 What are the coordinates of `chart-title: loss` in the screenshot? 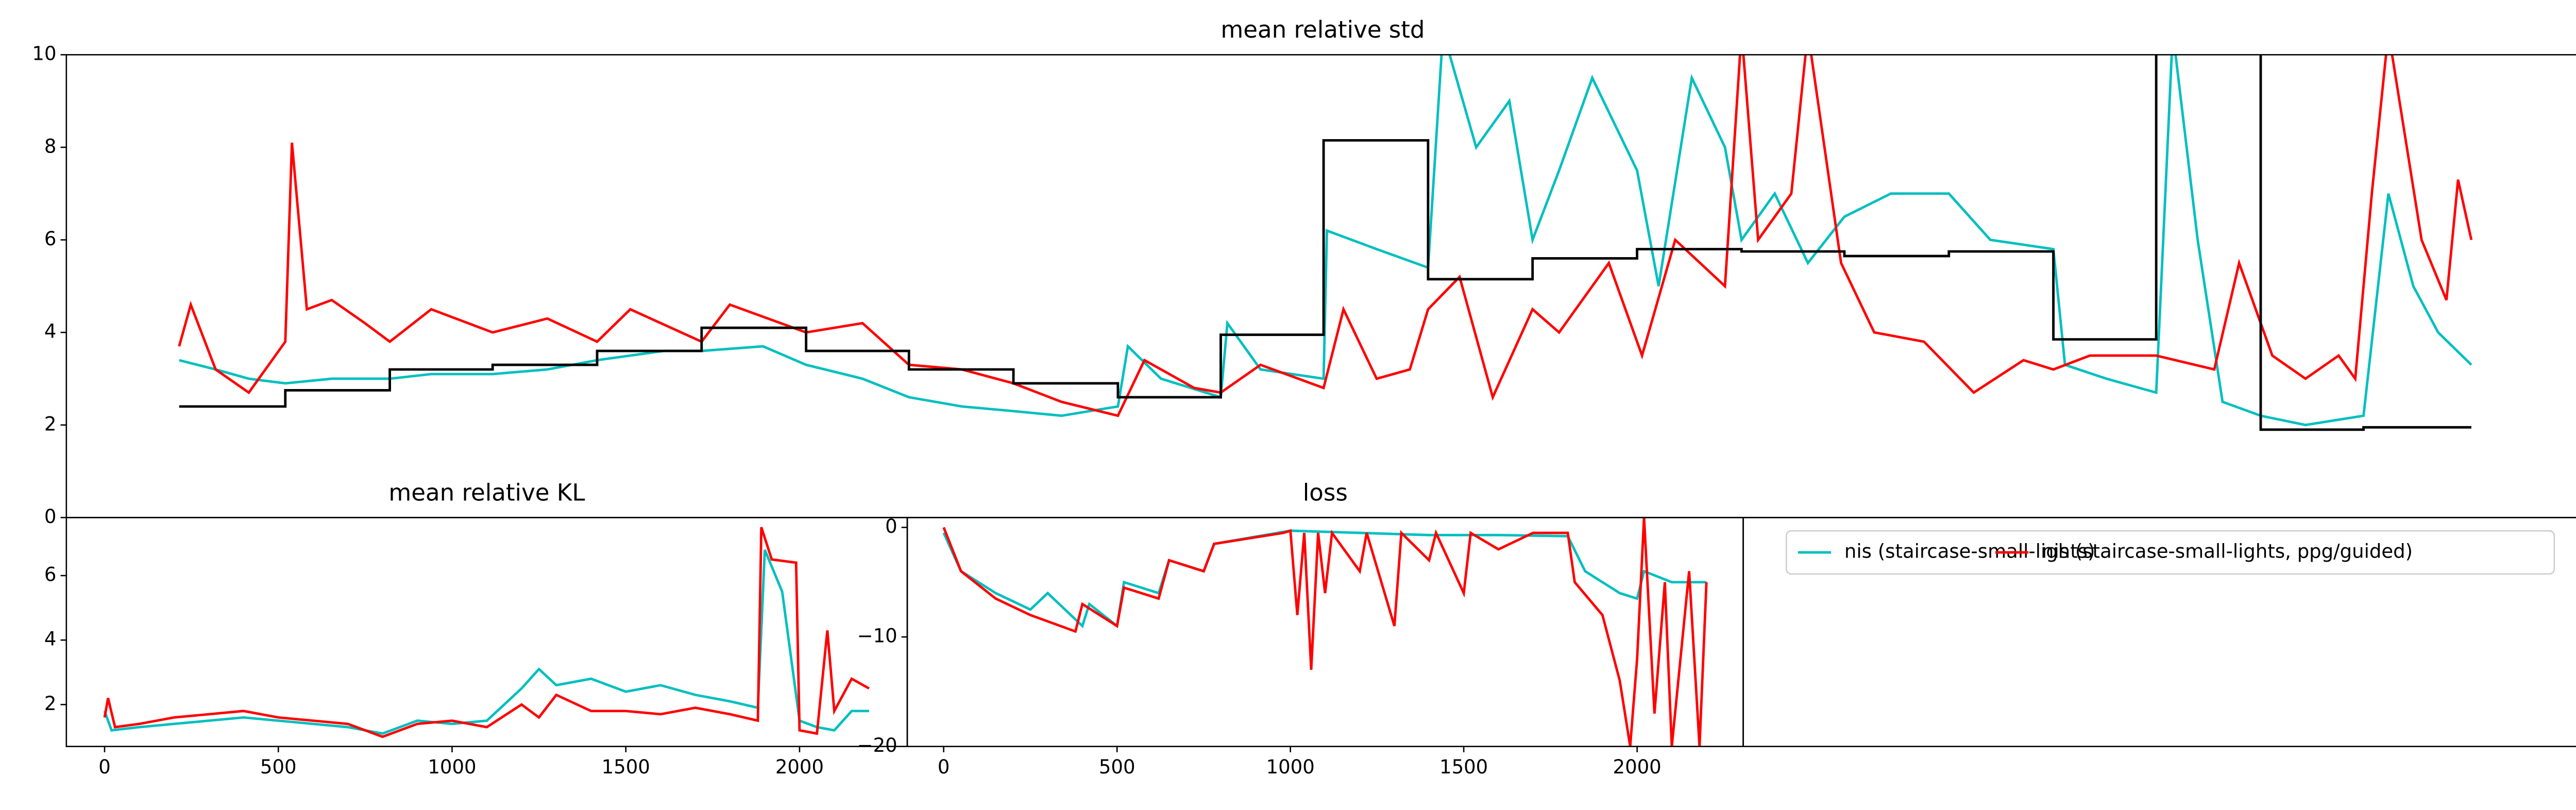 It's located at (1325, 492).